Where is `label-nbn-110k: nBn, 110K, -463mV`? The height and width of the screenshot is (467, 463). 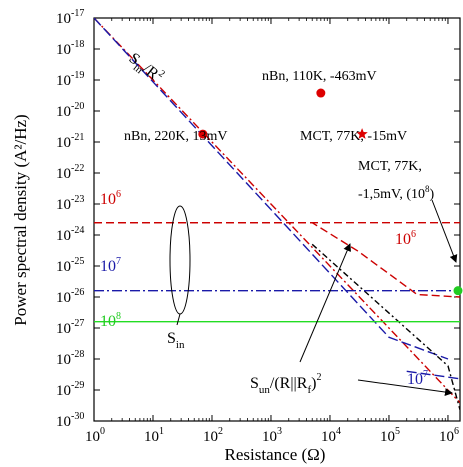
label-nbn-110k: nBn, 110K, -463mV is located at coordinates (319, 76).